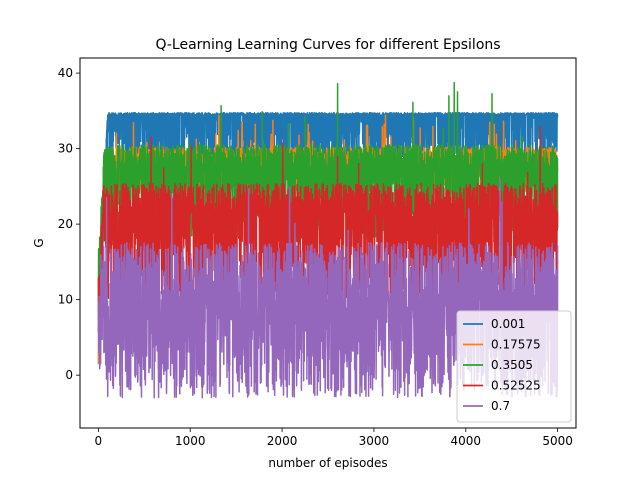  Describe the element at coordinates (282, 441) in the screenshot. I see `x-tick-label: 2000` at that location.